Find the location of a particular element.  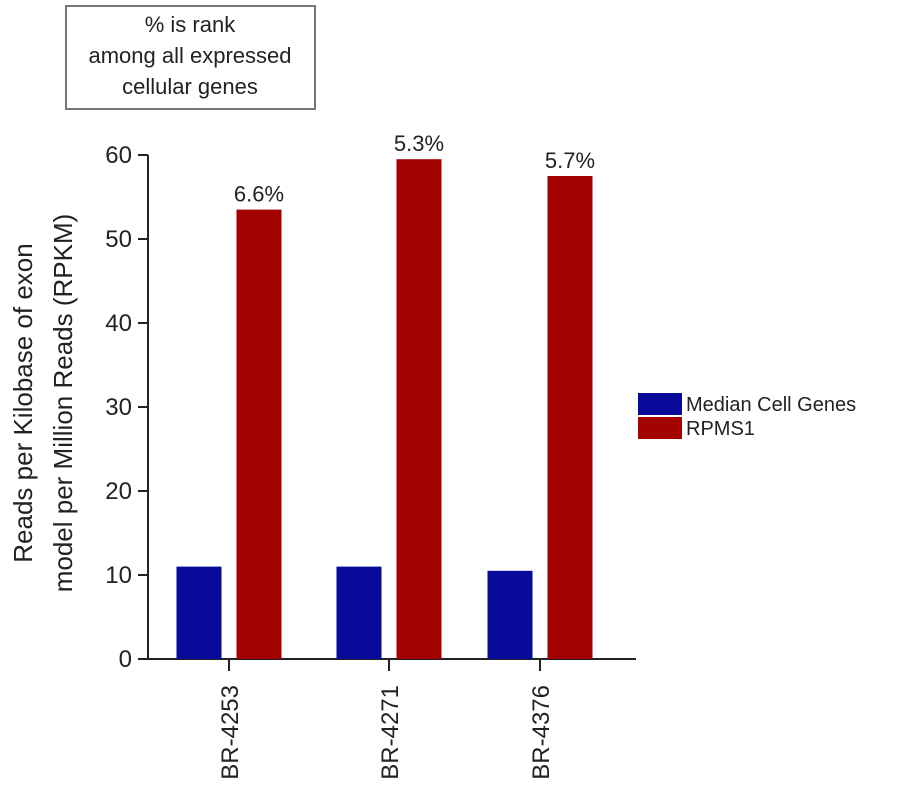

data-labels: 6.6% 5.3% 5.7% is located at coordinates (414, 168).